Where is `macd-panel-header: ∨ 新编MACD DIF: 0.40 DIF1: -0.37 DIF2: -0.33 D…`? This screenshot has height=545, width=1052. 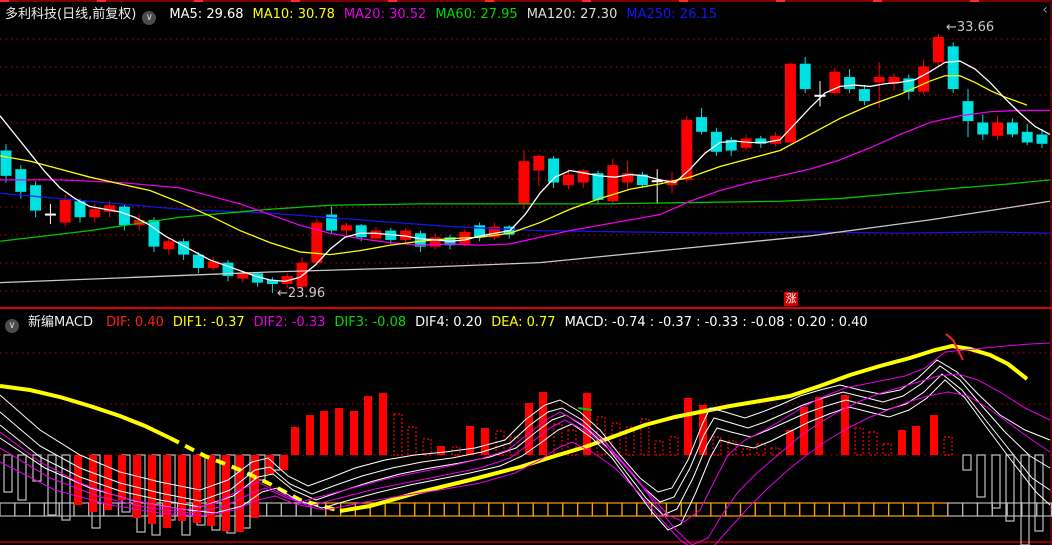 macd-panel-header: ∨ 新编MACD DIF: 0.40 DIF1: -0.37 DIF2: -0.33 D… is located at coordinates (445, 322).